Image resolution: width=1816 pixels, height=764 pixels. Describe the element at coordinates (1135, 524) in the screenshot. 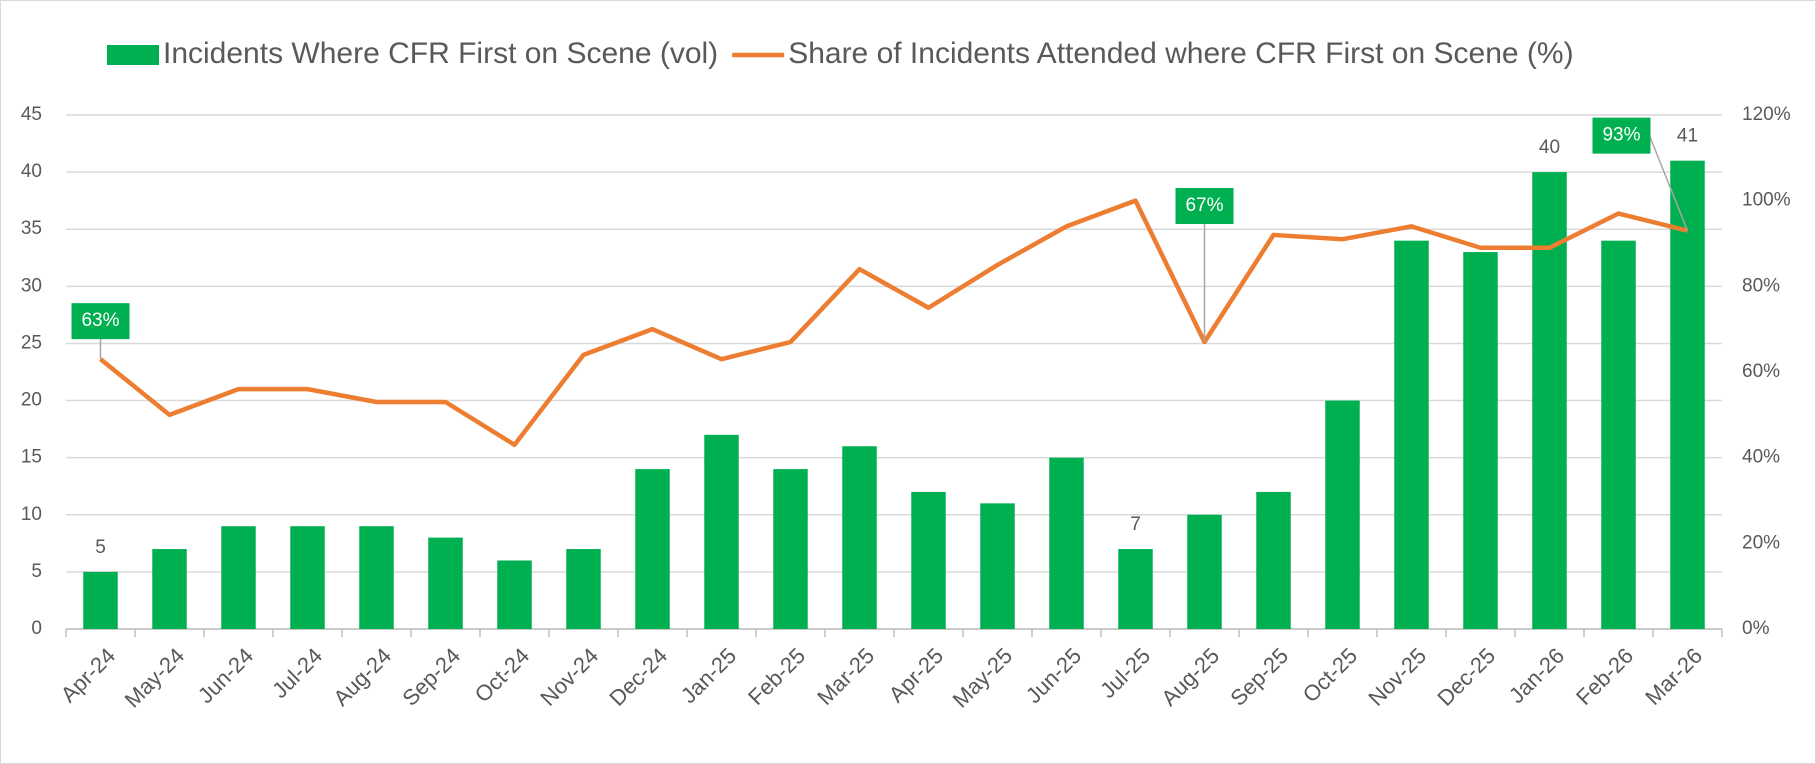

I see `data-label: 7` at that location.